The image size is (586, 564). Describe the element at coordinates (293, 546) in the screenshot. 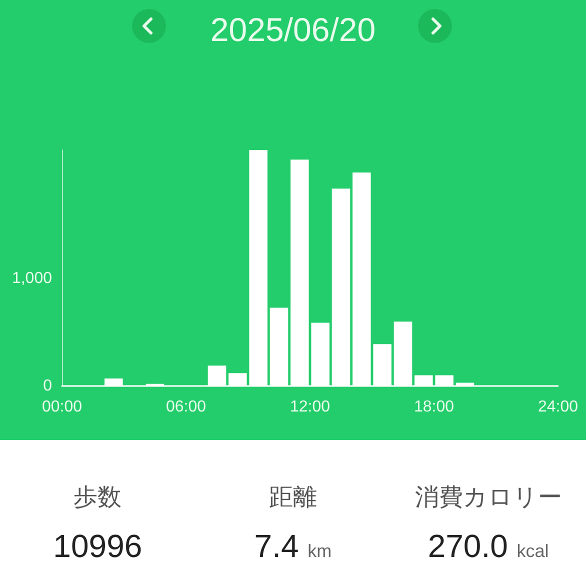

I see `text: 7.4 km` at that location.